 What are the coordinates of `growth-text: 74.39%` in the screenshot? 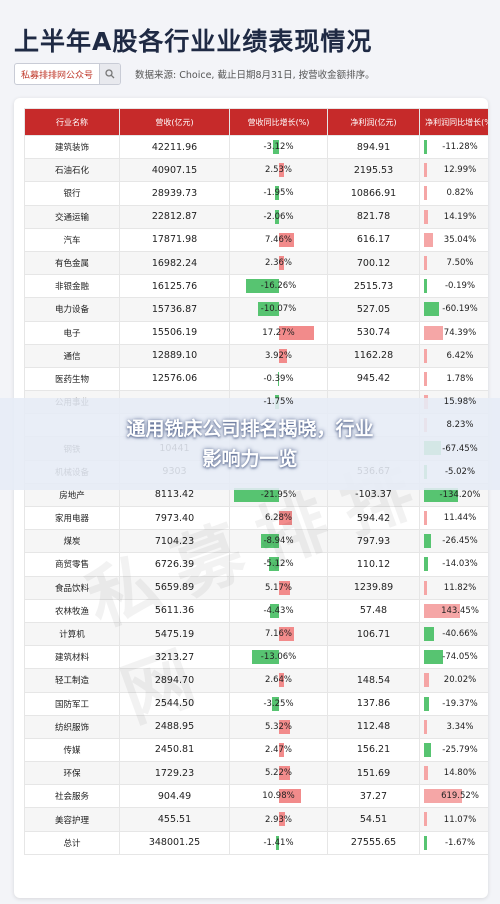 It's located at (460, 332).